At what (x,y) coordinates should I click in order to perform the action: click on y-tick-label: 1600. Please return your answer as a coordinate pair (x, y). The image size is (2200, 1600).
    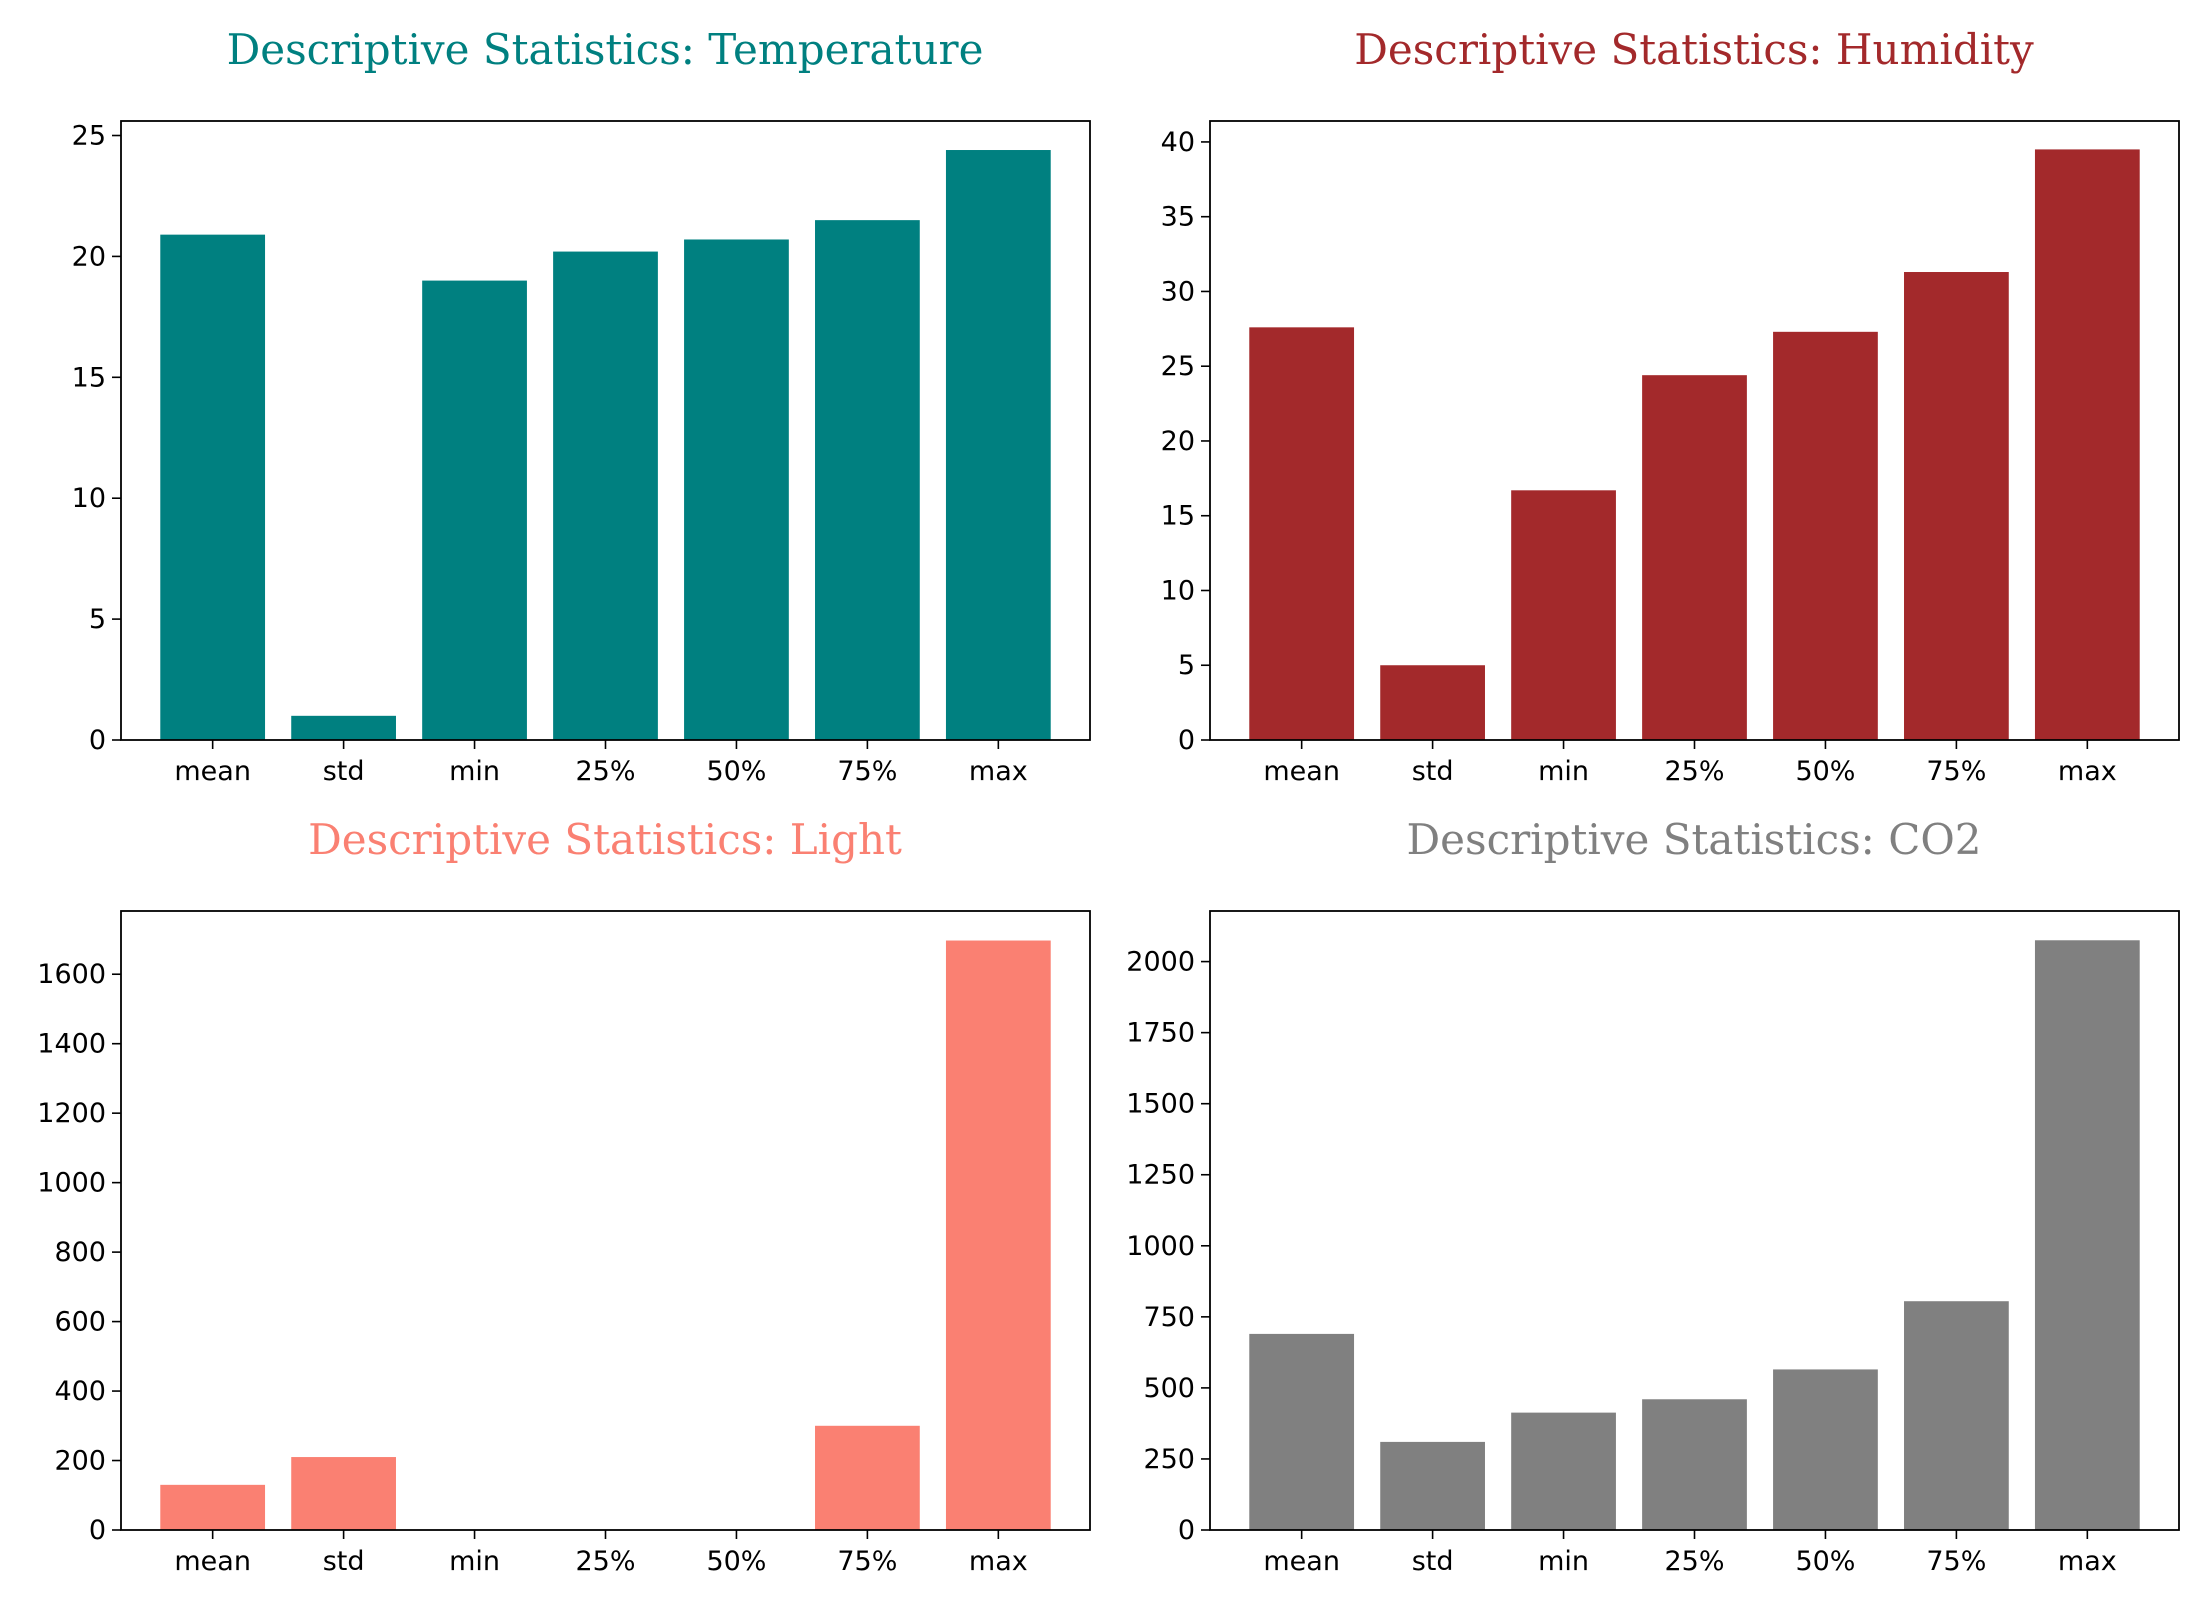
    Looking at the image, I should click on (71, 974).